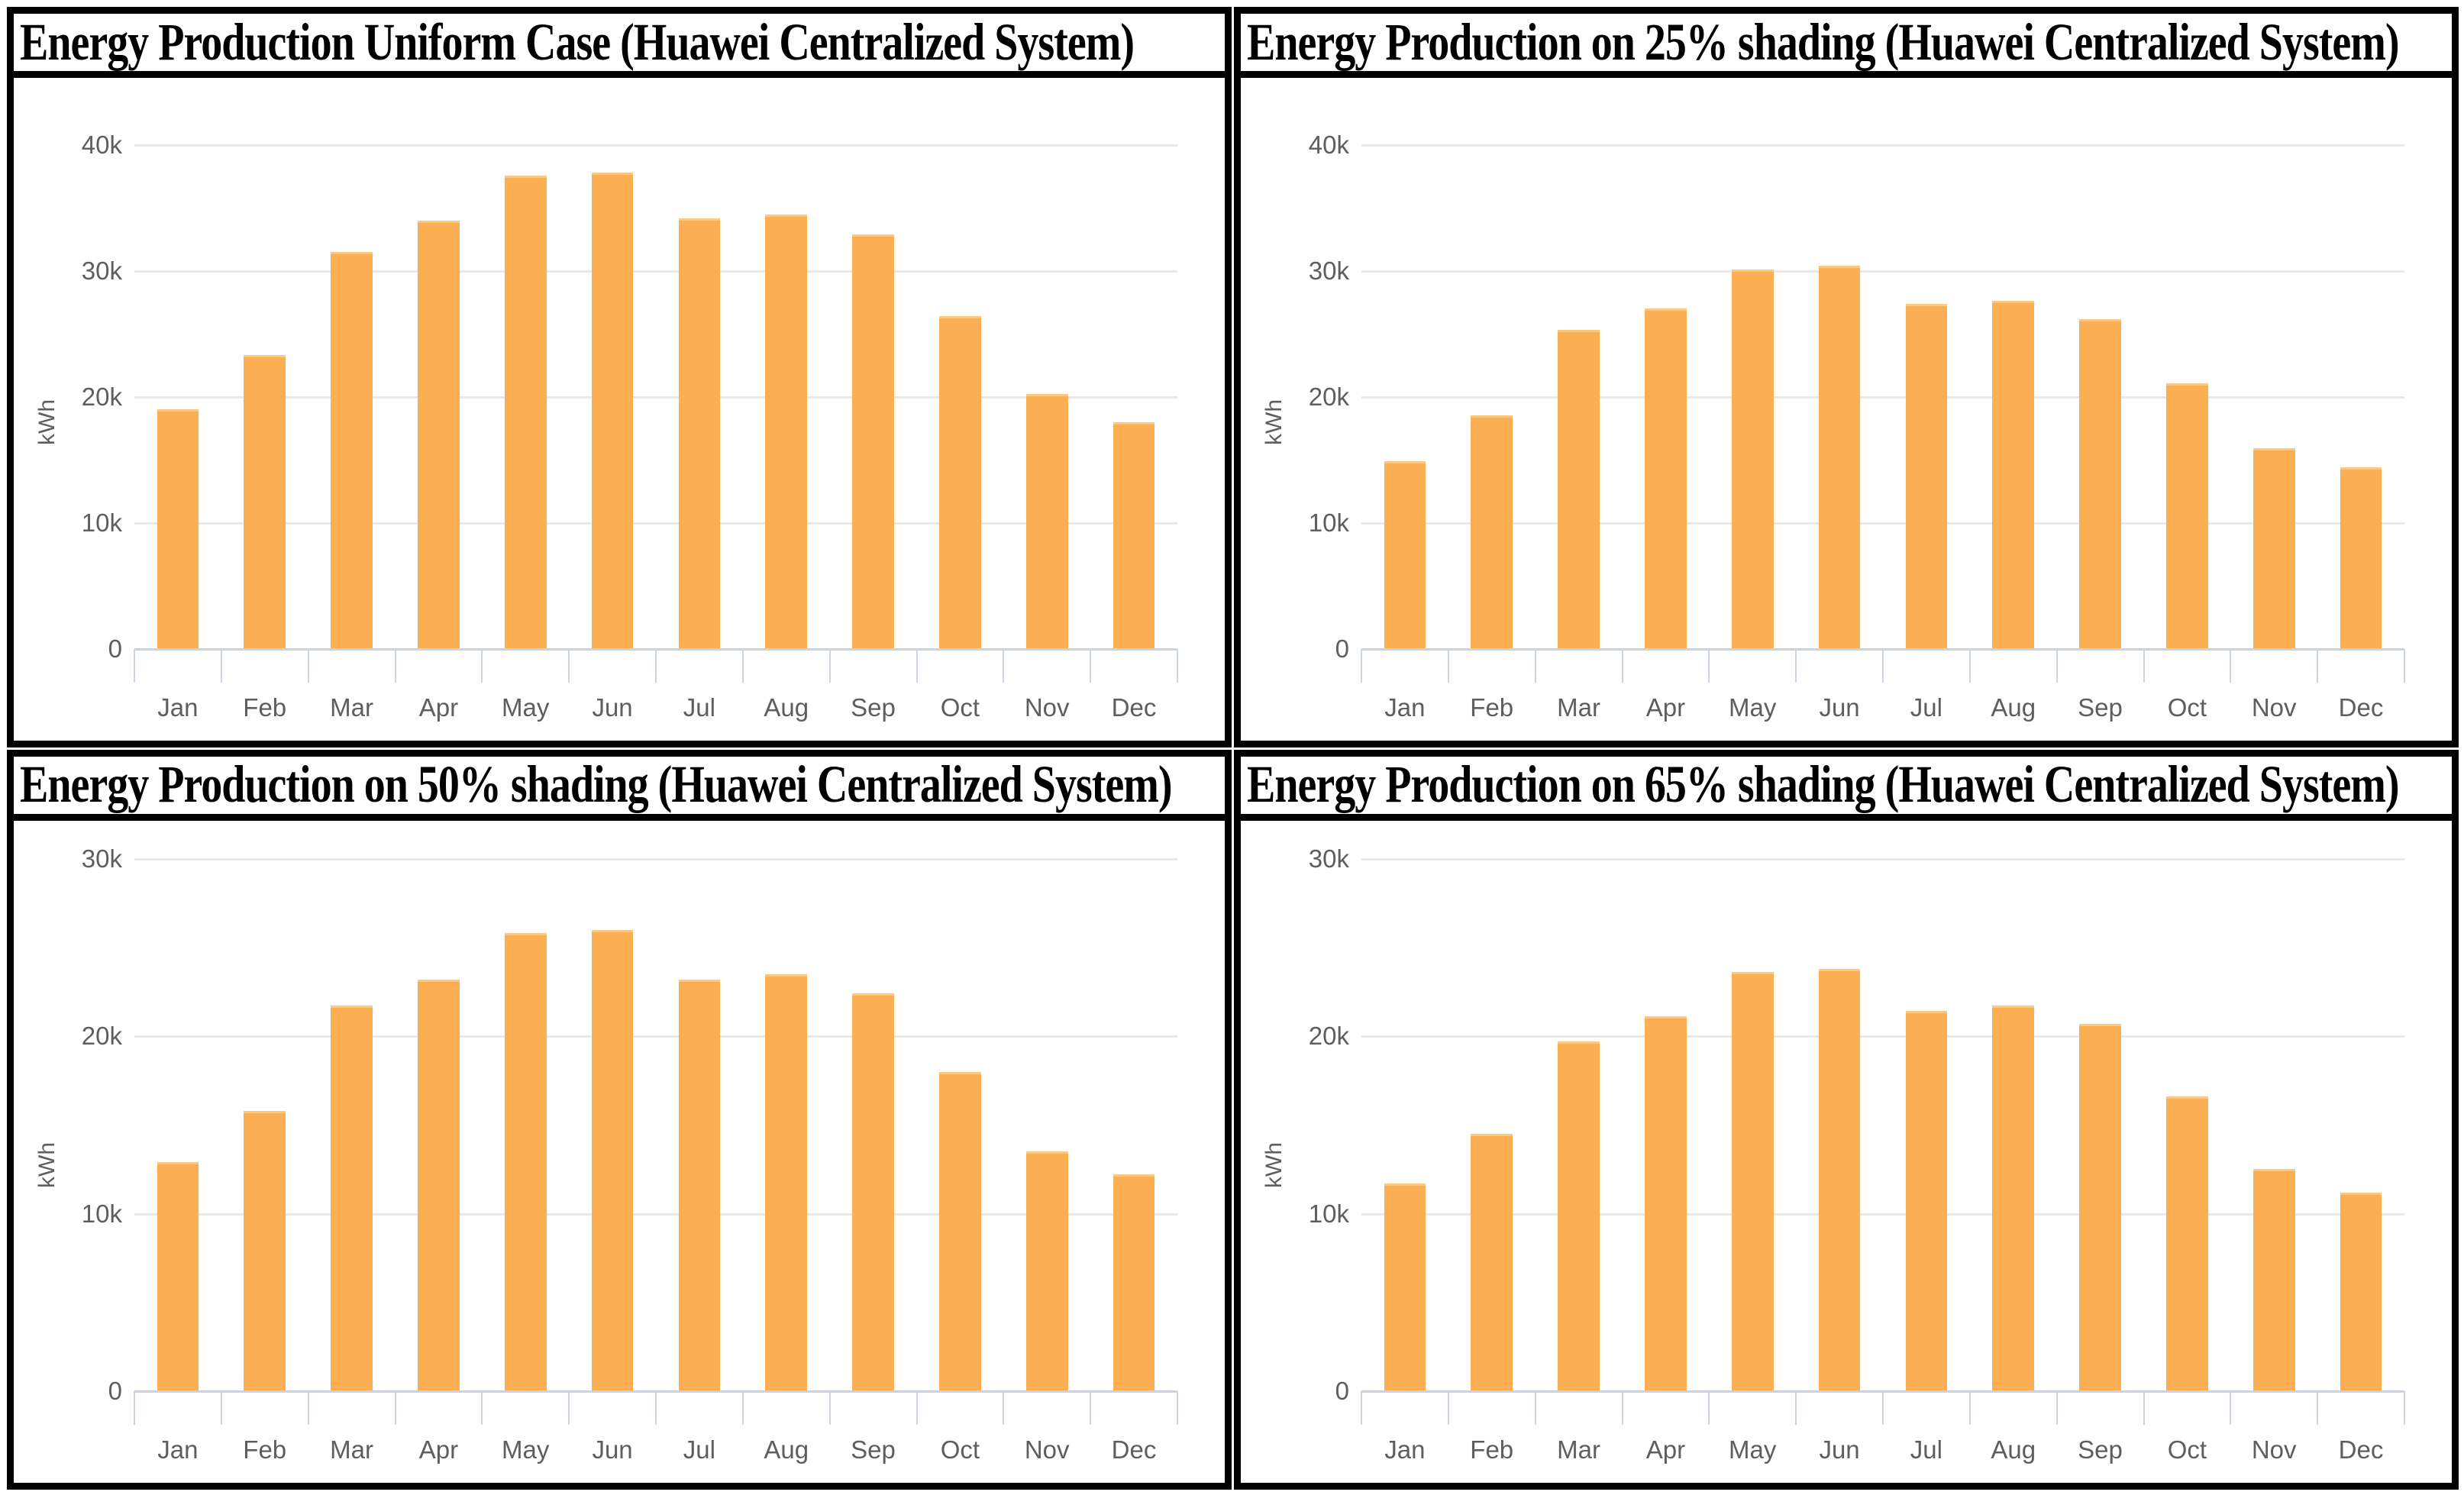 This screenshot has height=1495, width=2464. Describe the element at coordinates (1133, 1125) in the screenshot. I see `bar-slot-dec` at that location.